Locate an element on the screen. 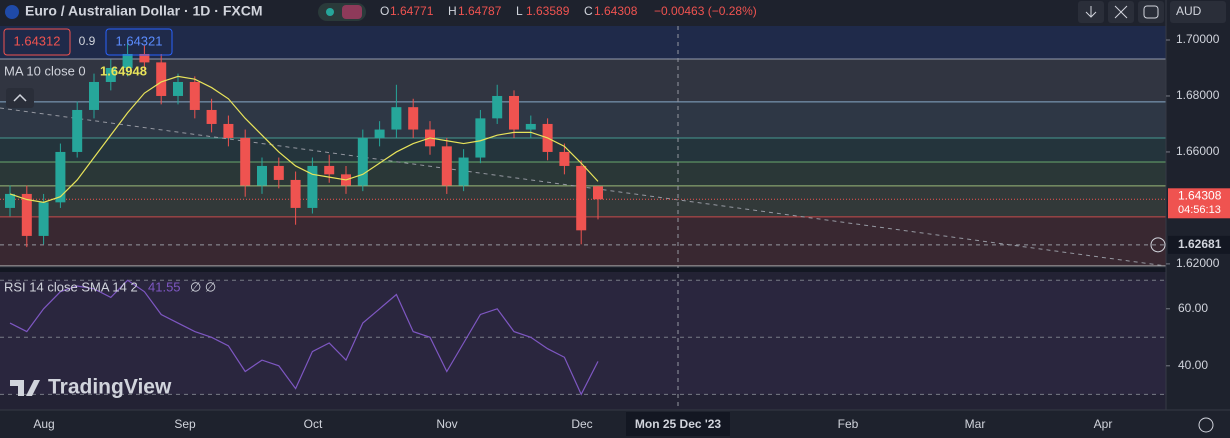 The height and width of the screenshot is (438, 1230). rsi-tick-label: 40.00 is located at coordinates (1193, 365).